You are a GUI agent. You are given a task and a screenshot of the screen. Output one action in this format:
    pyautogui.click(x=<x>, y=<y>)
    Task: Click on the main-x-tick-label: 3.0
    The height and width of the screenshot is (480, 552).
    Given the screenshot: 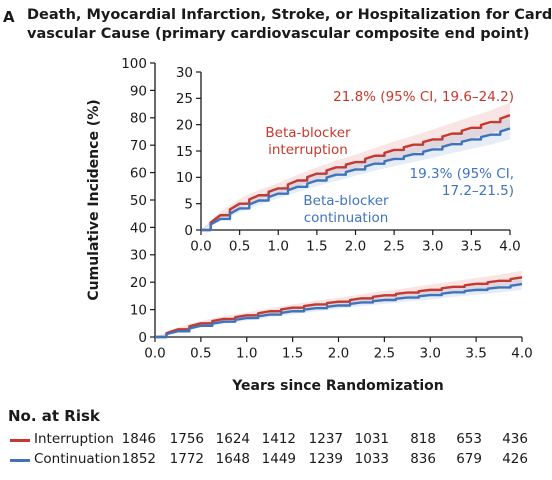 What is the action you would take?
    pyautogui.click(x=430, y=354)
    